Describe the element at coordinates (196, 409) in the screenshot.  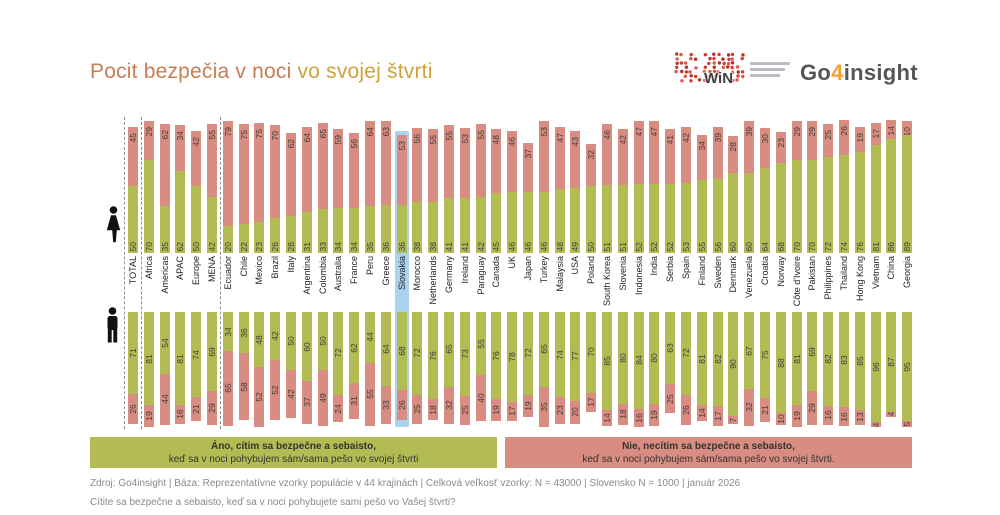
I see `men-no-segment: 21` at that location.